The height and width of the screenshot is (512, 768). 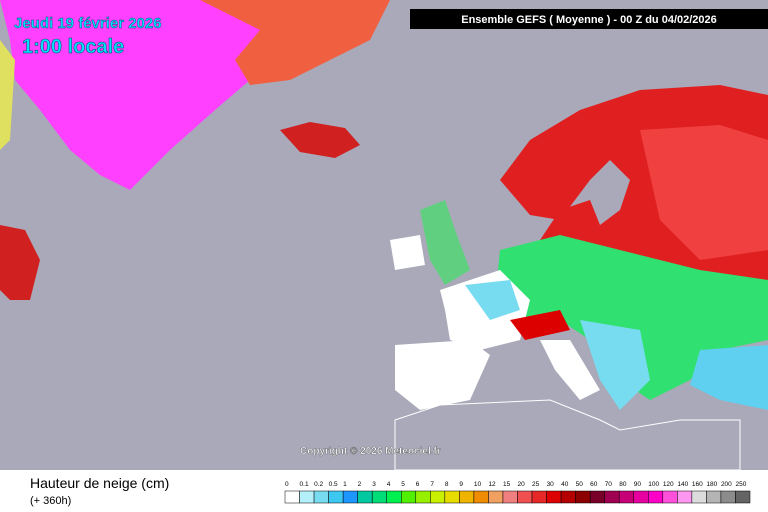 I want to click on legend-label: 70, so click(x=609, y=484).